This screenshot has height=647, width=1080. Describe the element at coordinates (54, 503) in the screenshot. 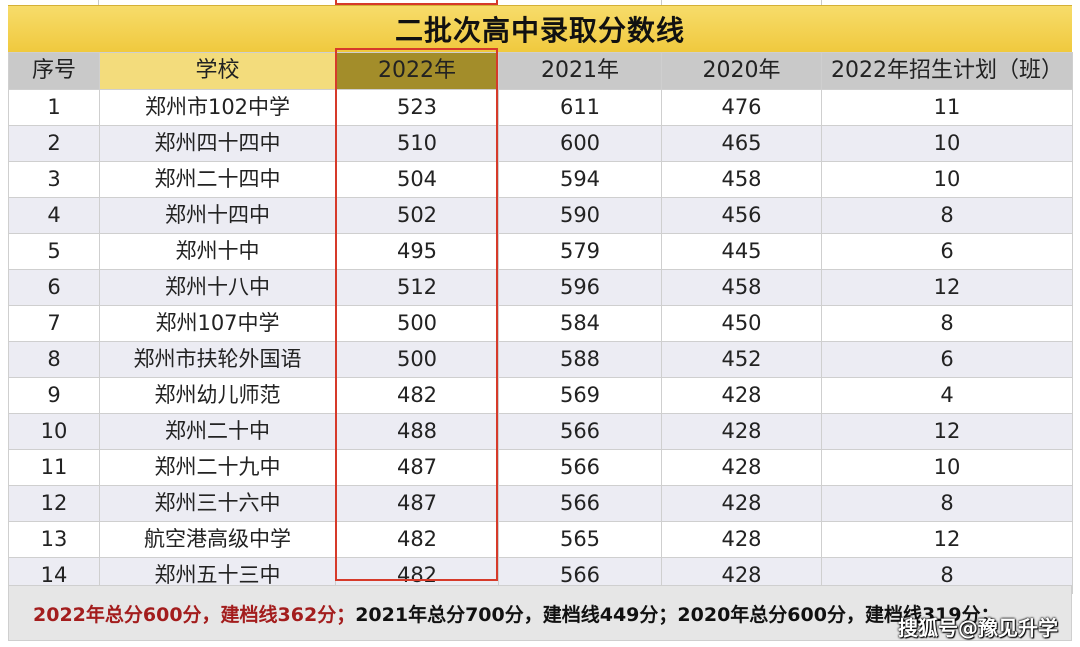

I see `cell-index: 12` at that location.